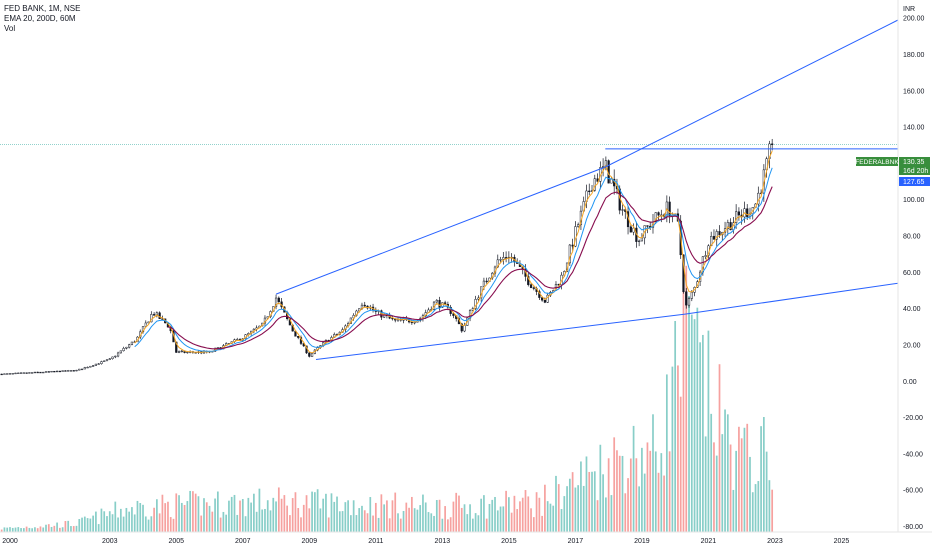 The image size is (932, 550). I want to click on ema-indicator-label: EMA 20, 200D, 60M, so click(40, 18).